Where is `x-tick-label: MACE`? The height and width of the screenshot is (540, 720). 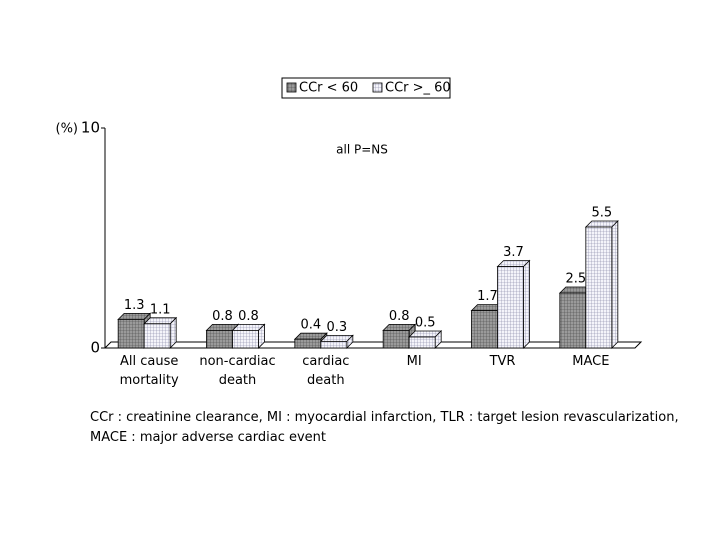 x-tick-label: MACE is located at coordinates (591, 361).